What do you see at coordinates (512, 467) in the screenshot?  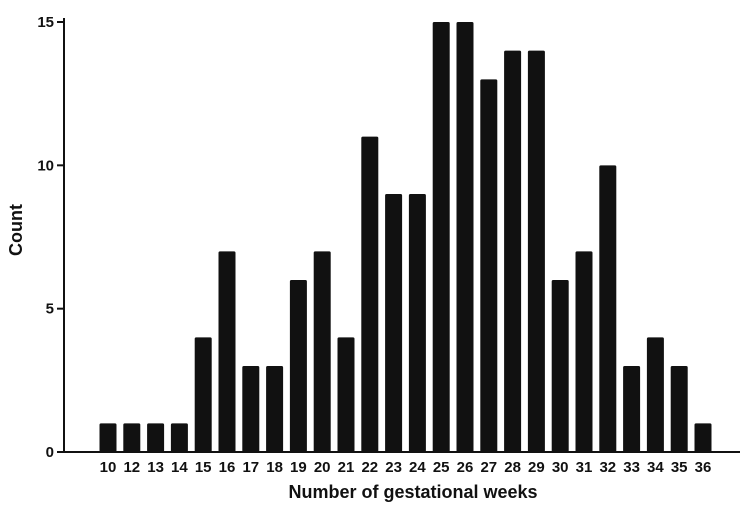 I see `x-tick-label: 28` at bounding box center [512, 467].